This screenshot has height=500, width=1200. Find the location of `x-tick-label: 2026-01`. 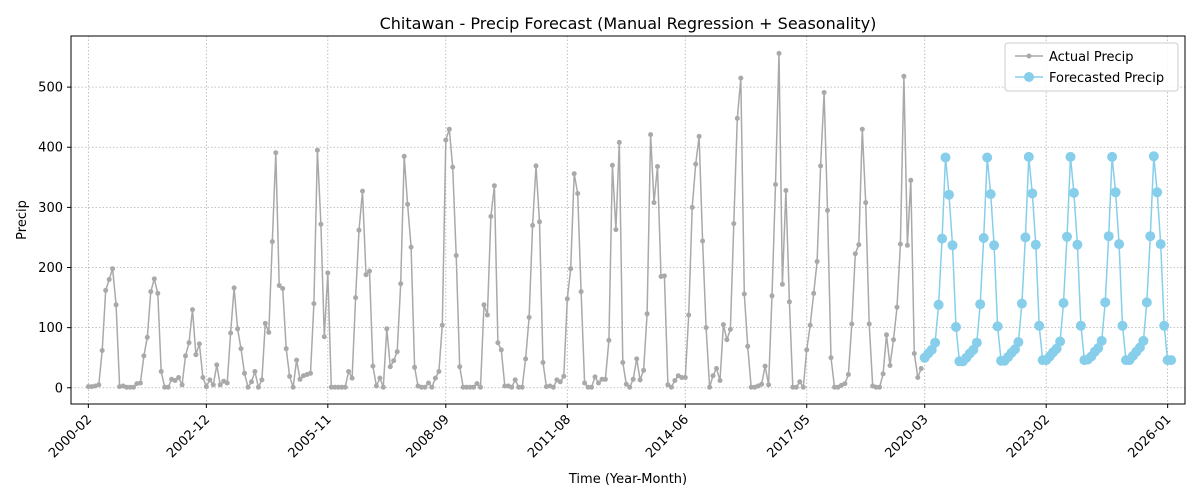

x-tick-label: 2026-01 is located at coordinates (1149, 436).